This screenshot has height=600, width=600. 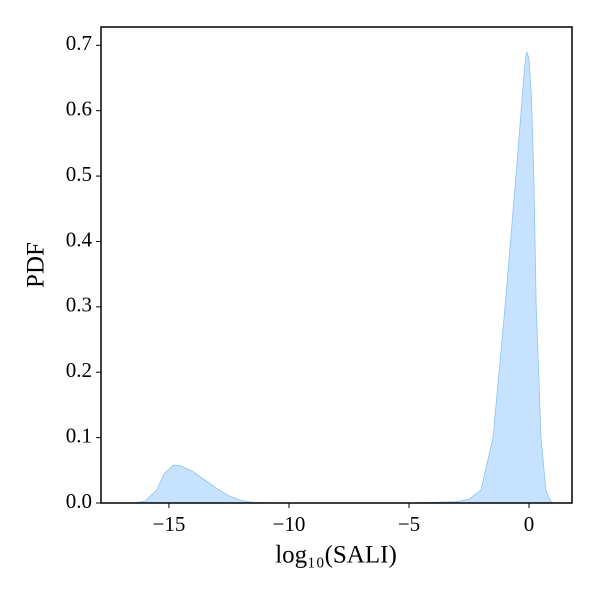 I want to click on y-tick-label: 0.4, so click(x=79, y=239).